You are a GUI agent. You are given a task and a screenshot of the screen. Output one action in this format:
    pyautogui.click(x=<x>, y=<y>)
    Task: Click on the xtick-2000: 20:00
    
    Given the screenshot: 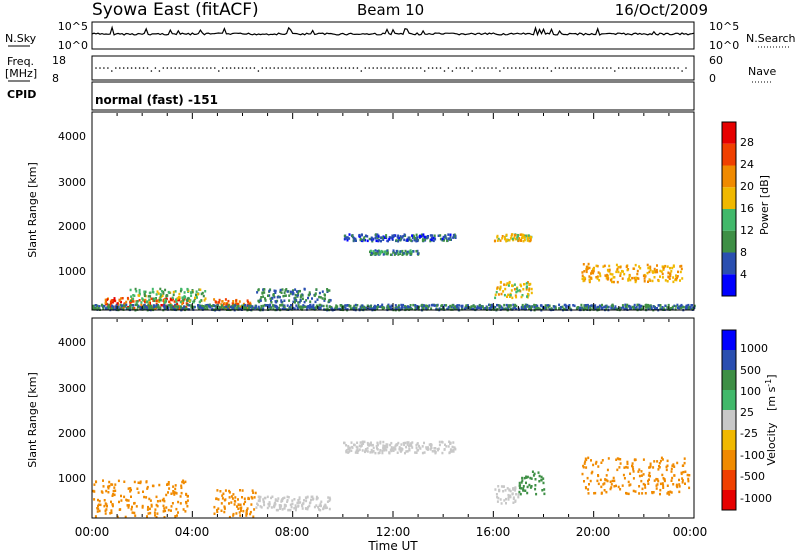 What is the action you would take?
    pyautogui.click(x=593, y=532)
    